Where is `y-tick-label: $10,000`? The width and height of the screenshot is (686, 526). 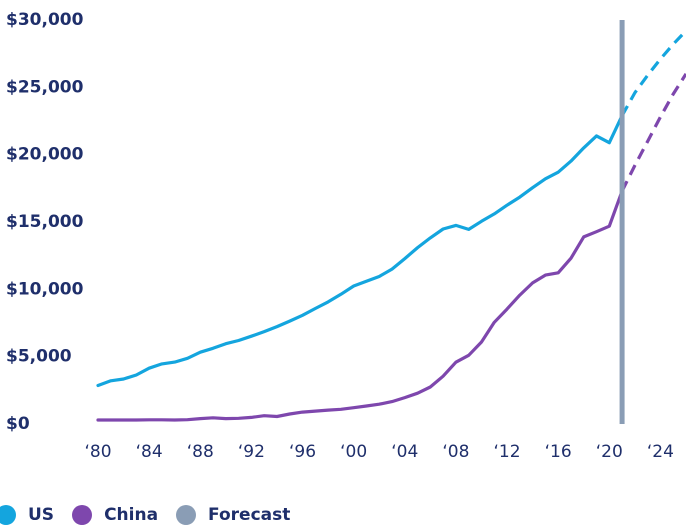 y-tick-label: $10,000 is located at coordinates (45, 289).